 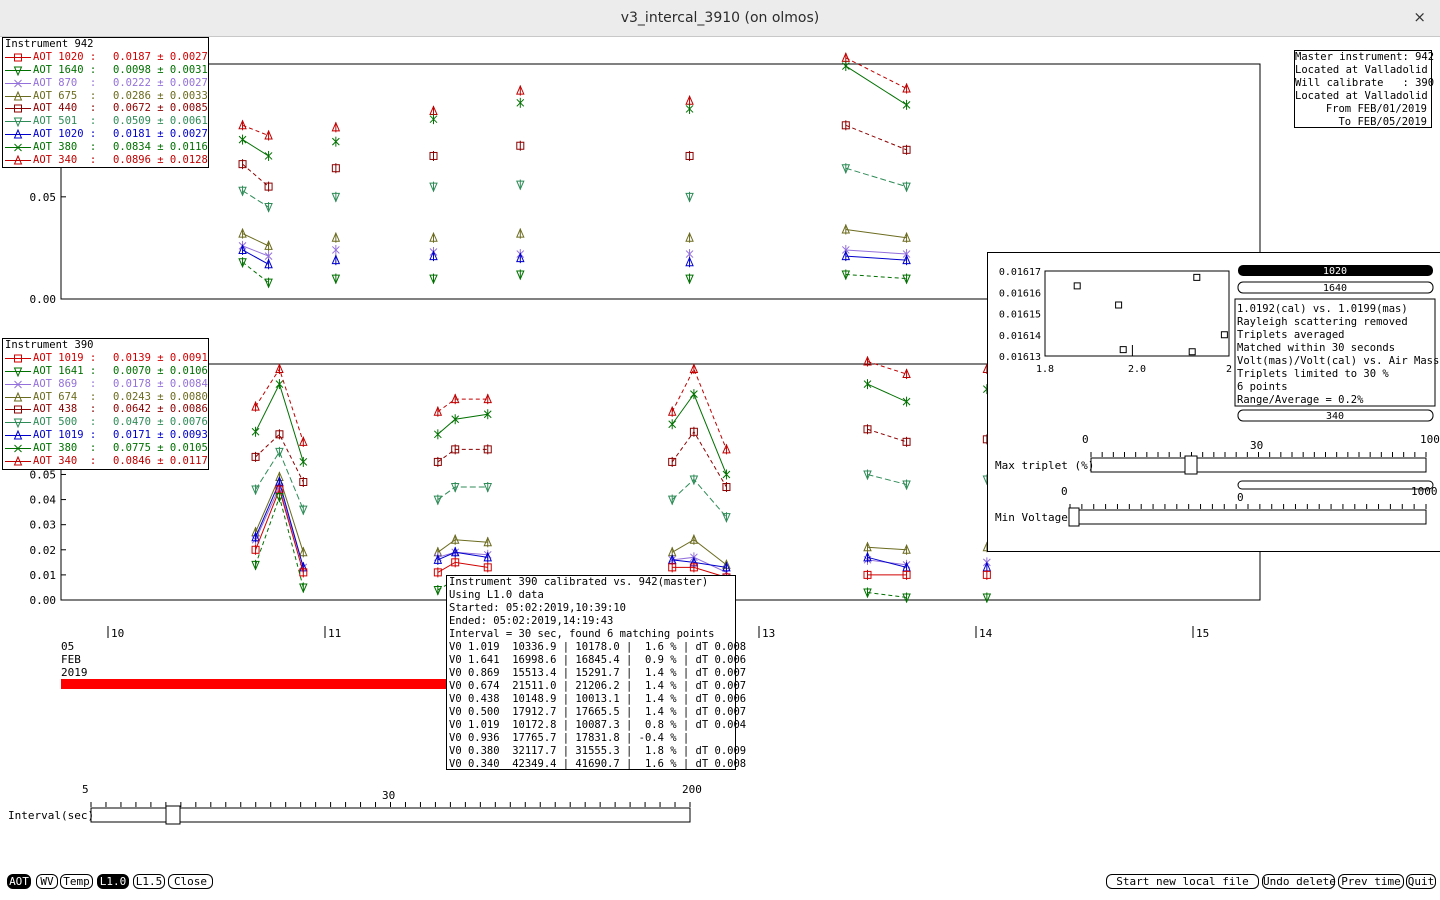 What do you see at coordinates (720, 18) in the screenshot?
I see `title-bar: v3_intercal_3910 (on olmos) ×` at bounding box center [720, 18].